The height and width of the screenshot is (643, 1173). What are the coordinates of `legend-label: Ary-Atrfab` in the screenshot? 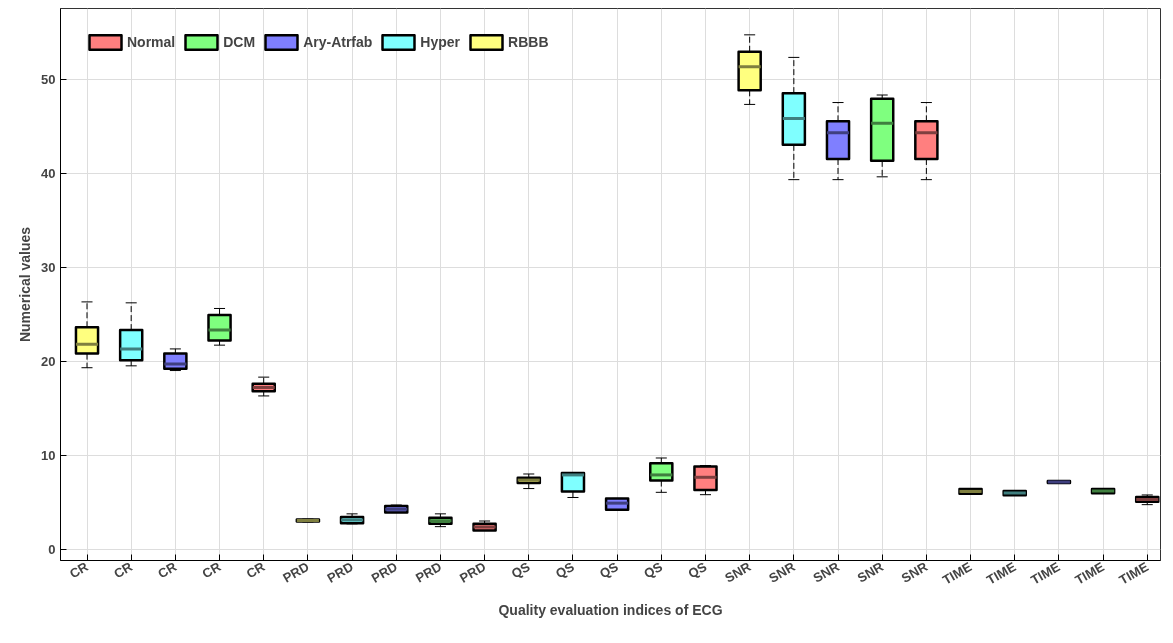 It's located at (338, 42).